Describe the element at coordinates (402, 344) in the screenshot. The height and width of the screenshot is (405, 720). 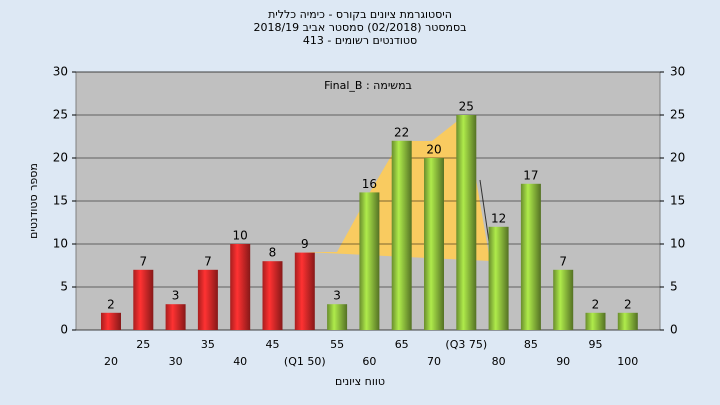
I see `x-tick-label: 65` at that location.